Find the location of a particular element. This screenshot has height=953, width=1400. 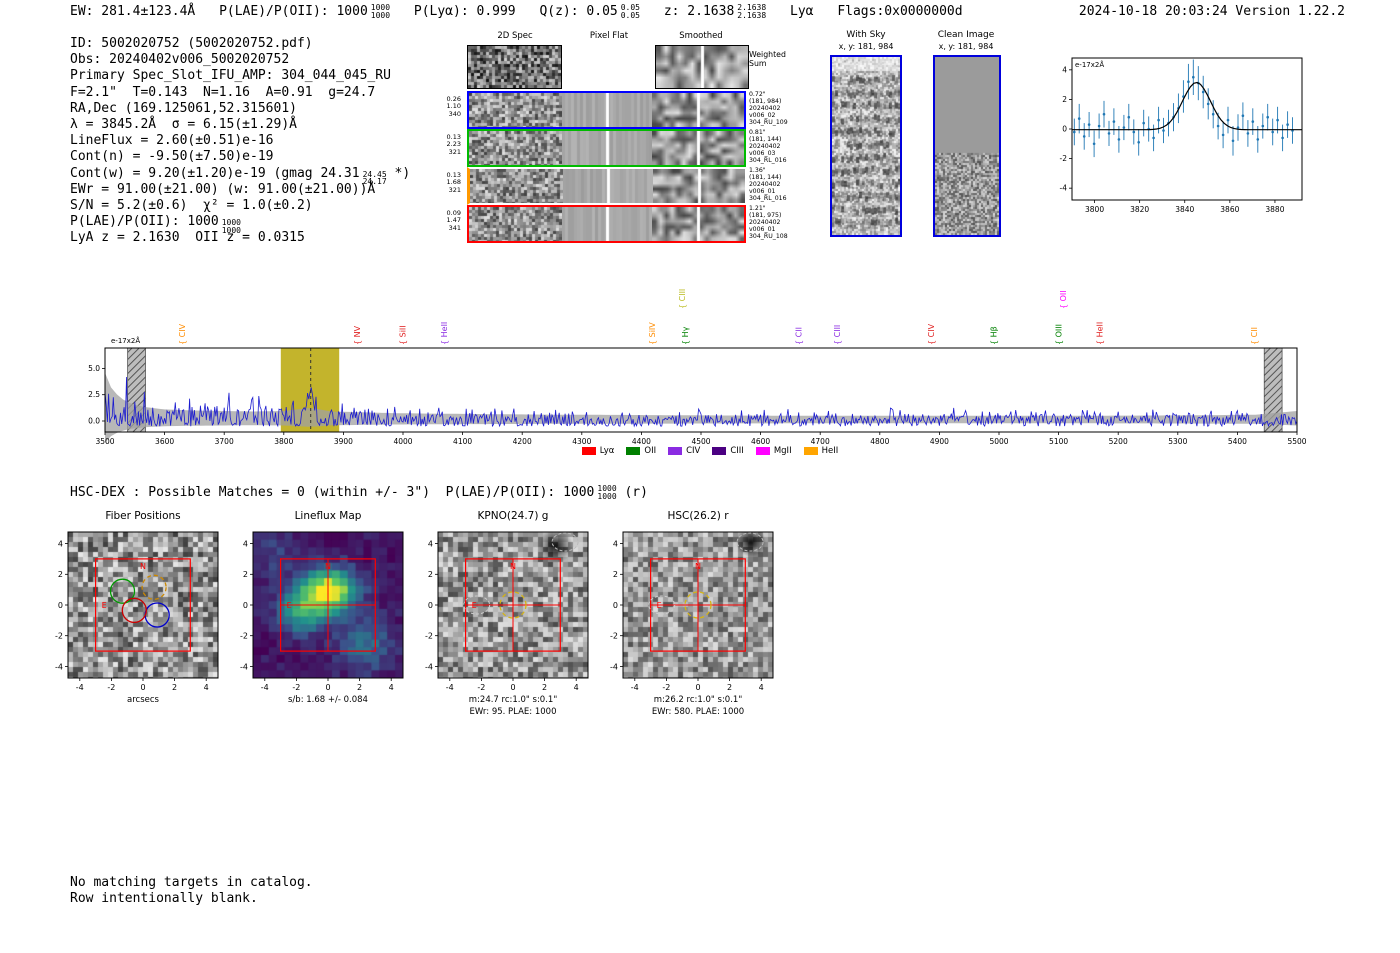

cutout-caption-kpno-mag: m:24.7 rc:1.0" s:0.1" is located at coordinates (513, 700).